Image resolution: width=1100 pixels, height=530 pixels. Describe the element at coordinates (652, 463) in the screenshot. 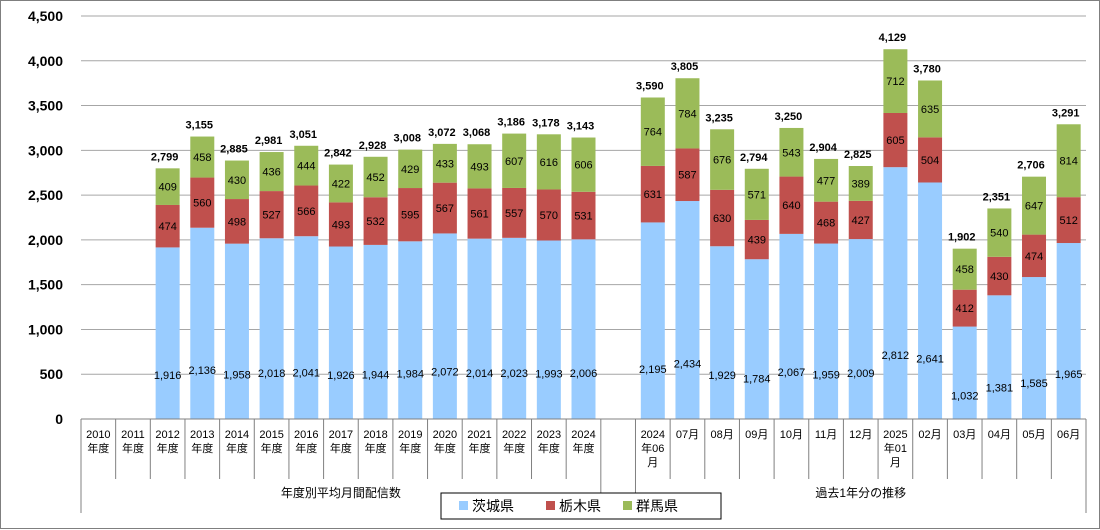

I see `x-tick-label: 月` at that location.